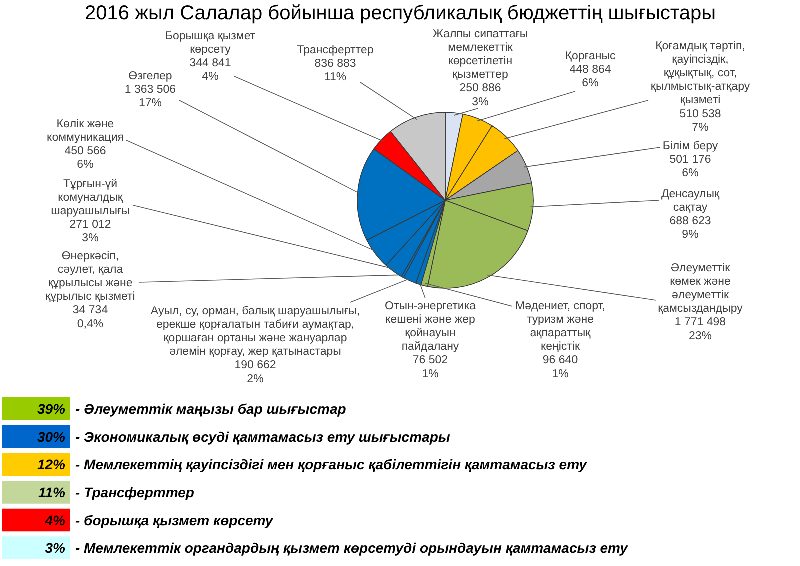  What do you see at coordinates (90, 198) in the screenshot?
I see `slice-label: Тұрғын-үй комуналдық шаруашылығы` at bounding box center [90, 198].